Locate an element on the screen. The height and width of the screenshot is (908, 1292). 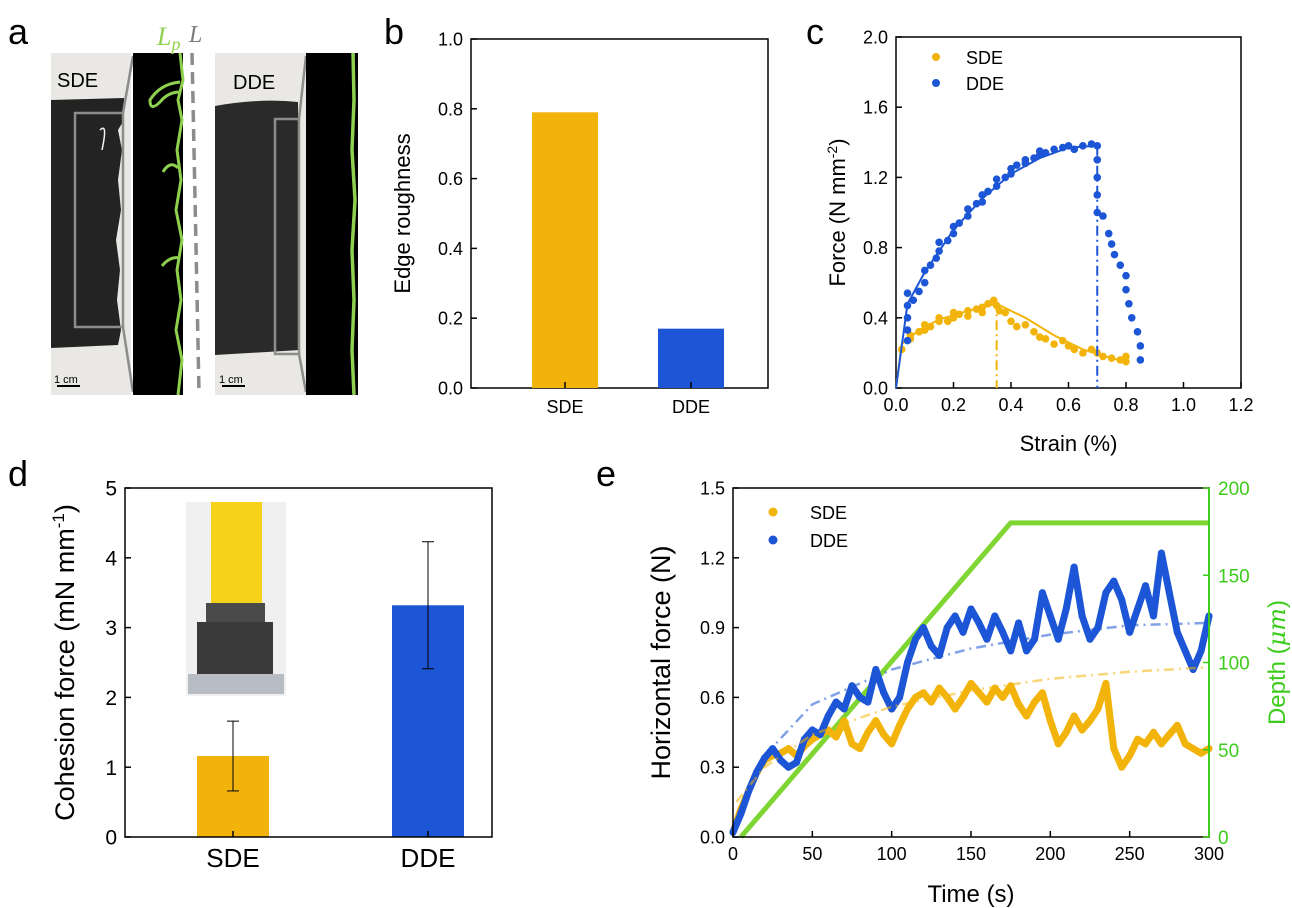
chart-e-line-dde is located at coordinates (971, 692).